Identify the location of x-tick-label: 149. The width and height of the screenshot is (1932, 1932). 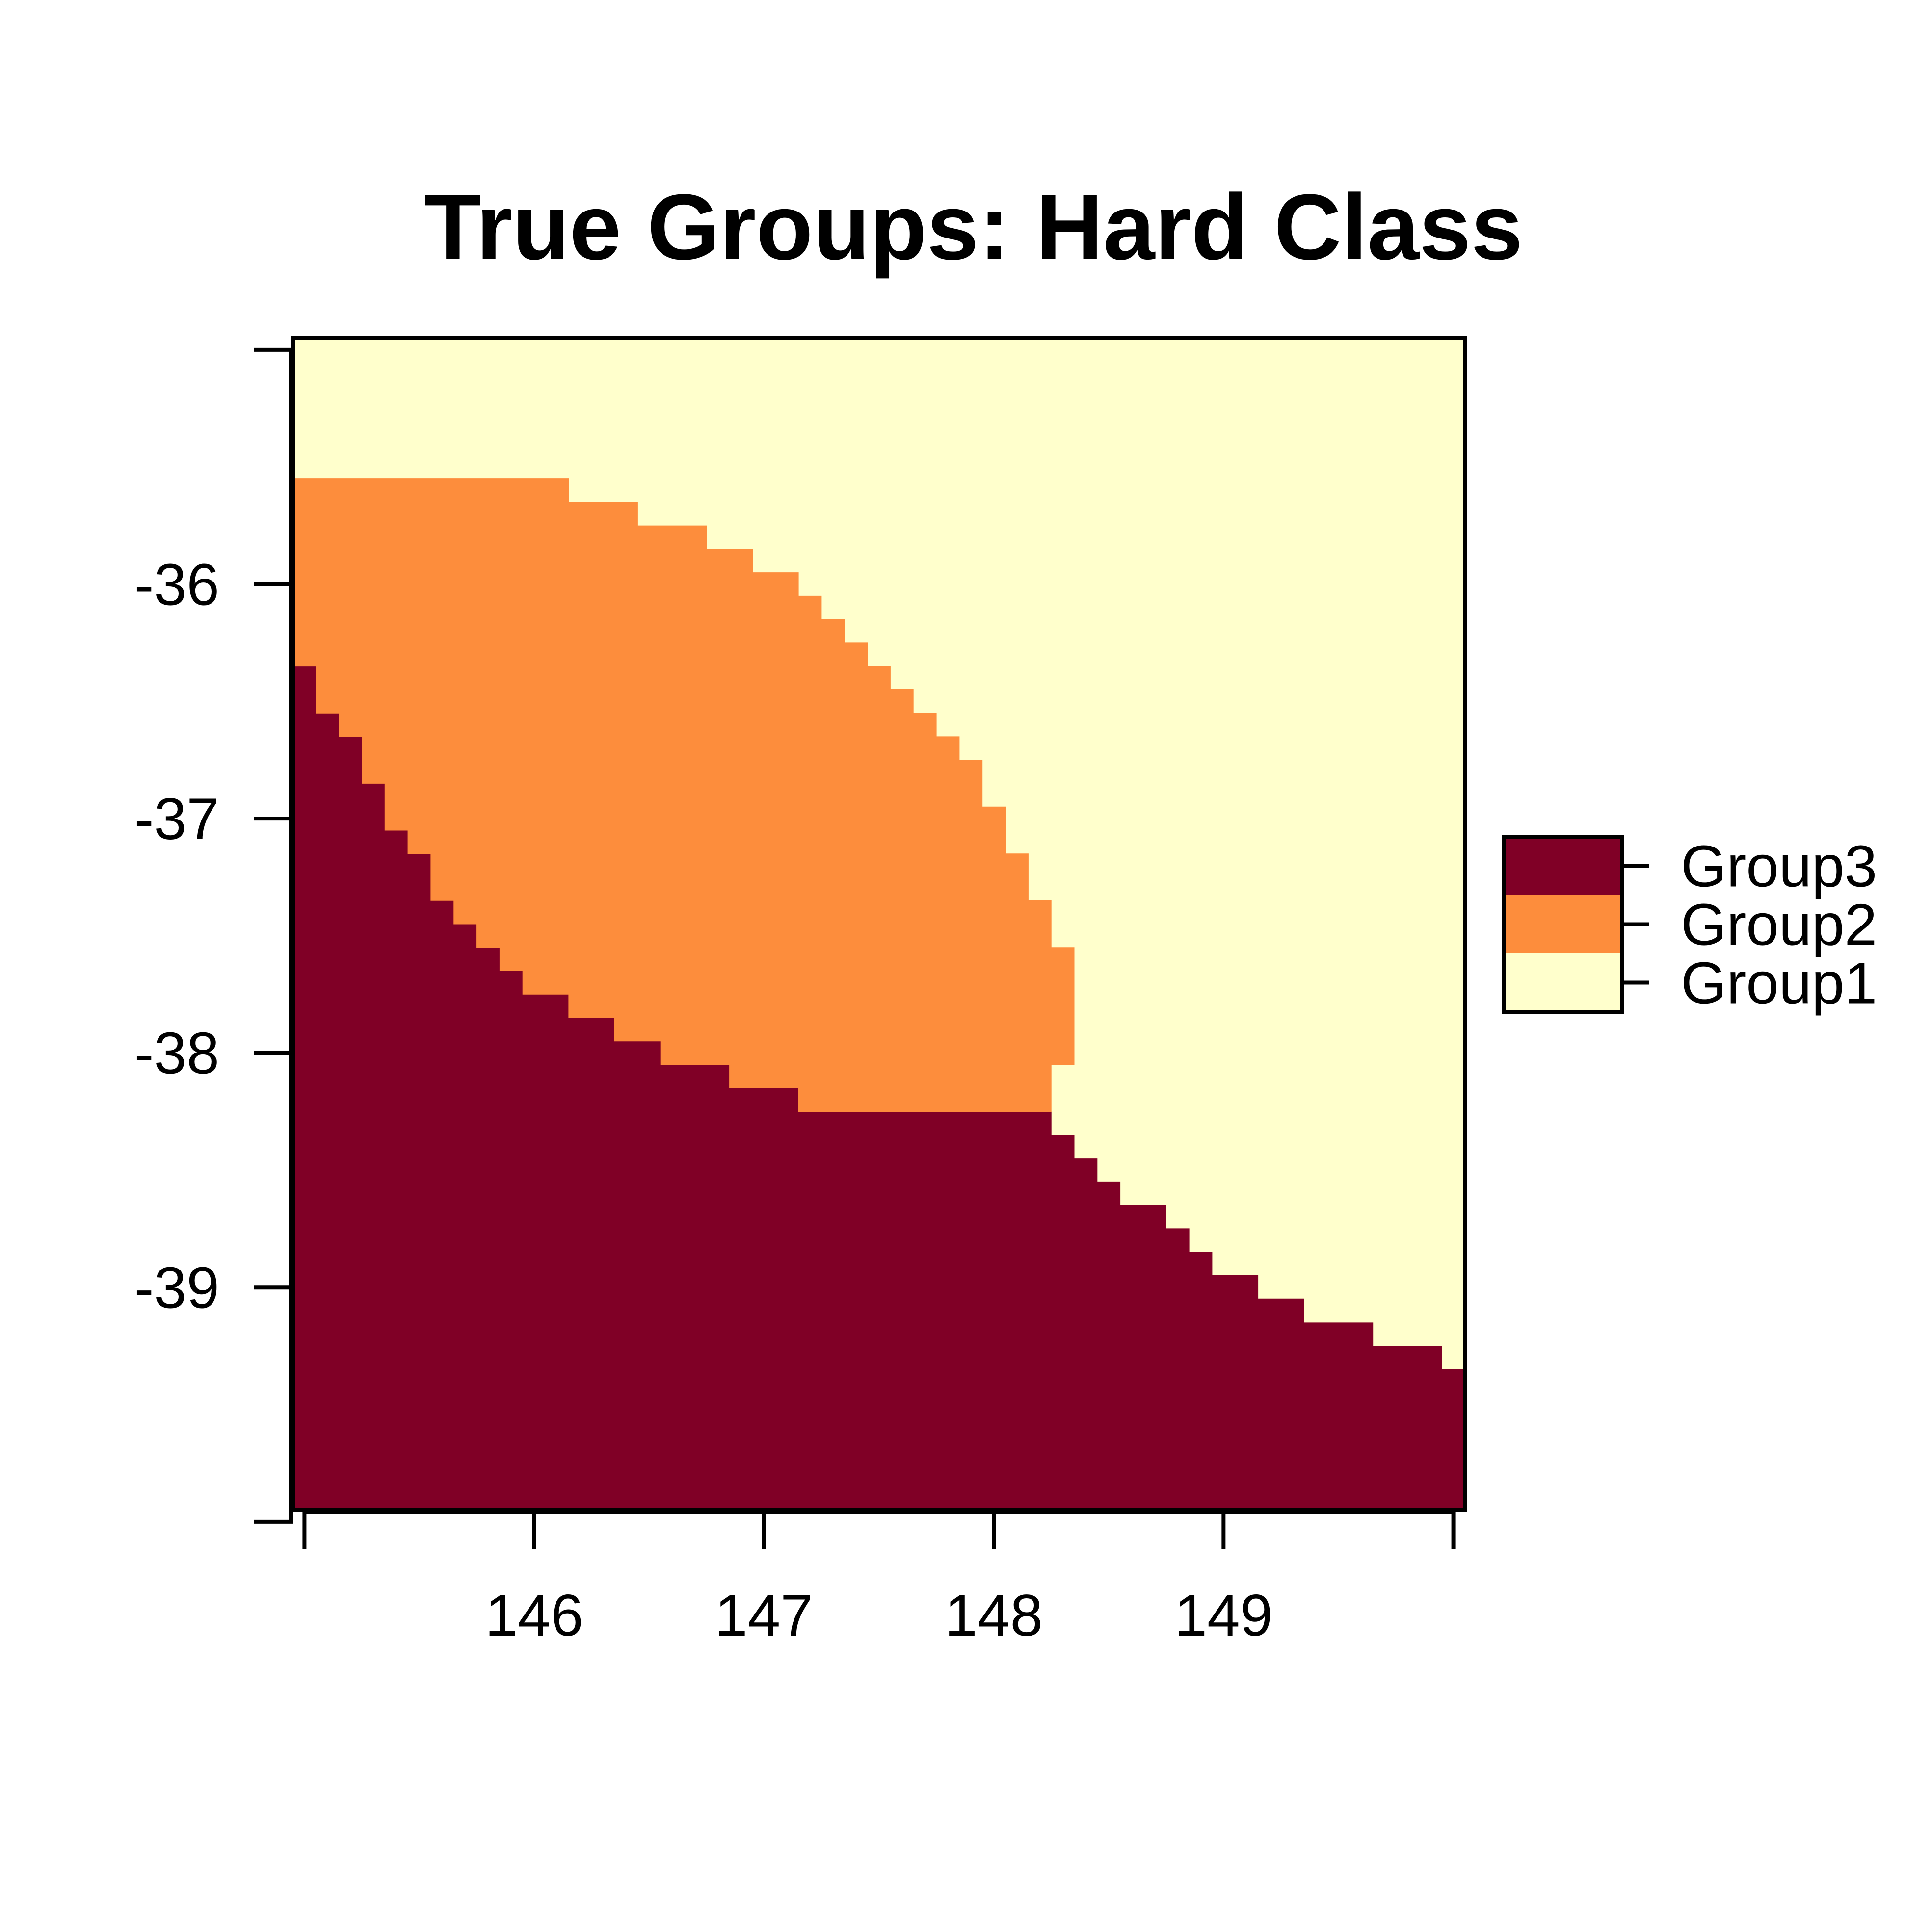
(1223, 1615).